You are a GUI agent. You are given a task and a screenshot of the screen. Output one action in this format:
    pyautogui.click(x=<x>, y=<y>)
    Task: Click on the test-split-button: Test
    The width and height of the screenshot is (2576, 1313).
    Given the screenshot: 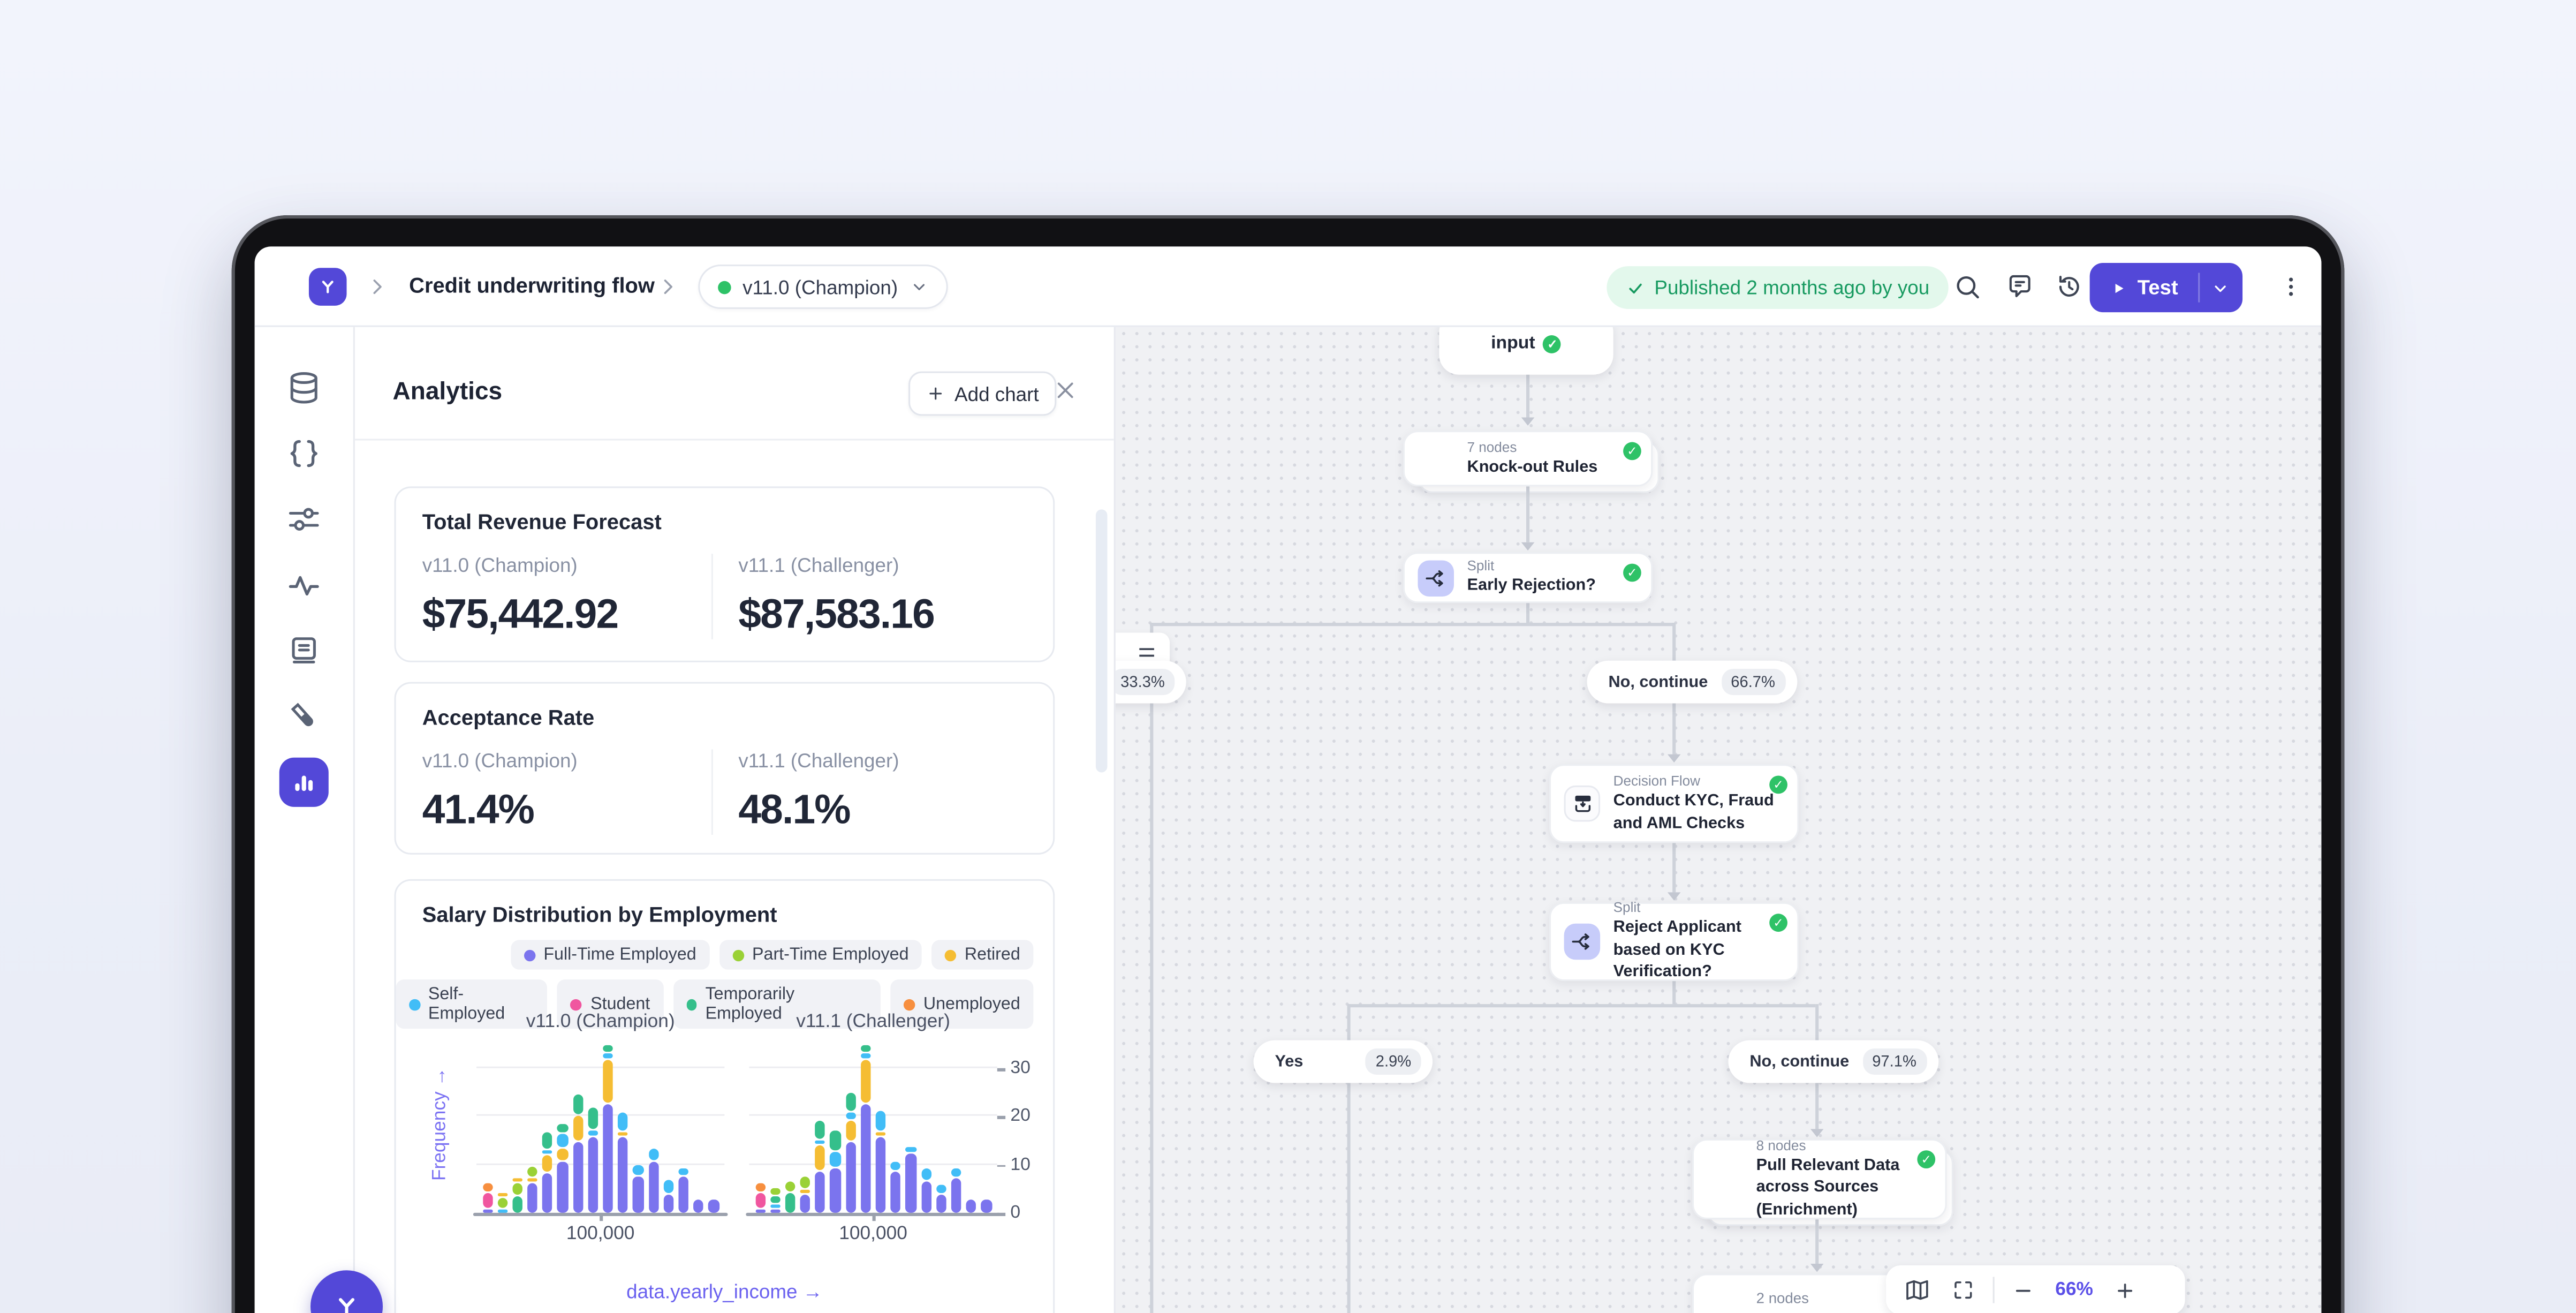 What is the action you would take?
    pyautogui.click(x=2165, y=288)
    